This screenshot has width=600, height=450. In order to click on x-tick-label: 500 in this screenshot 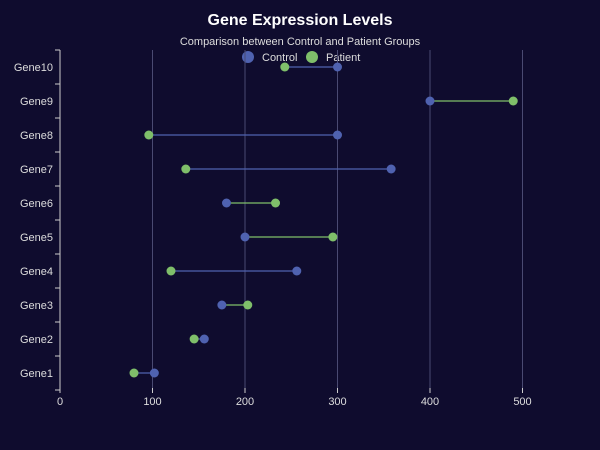, I will do `click(522, 402)`.